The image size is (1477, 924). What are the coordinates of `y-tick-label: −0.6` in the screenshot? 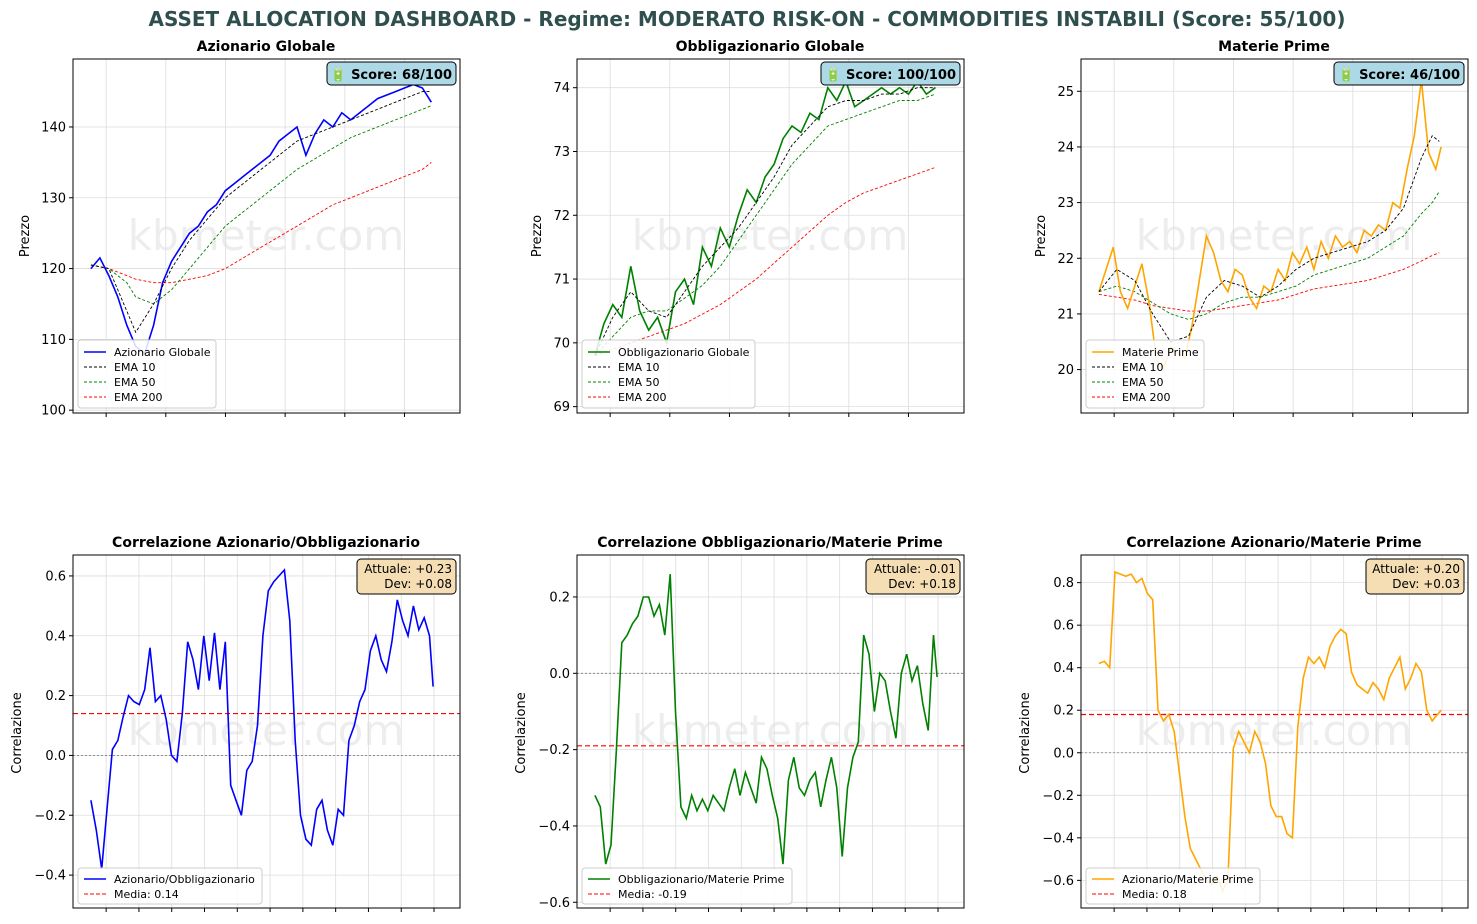 It's located at (554, 903).